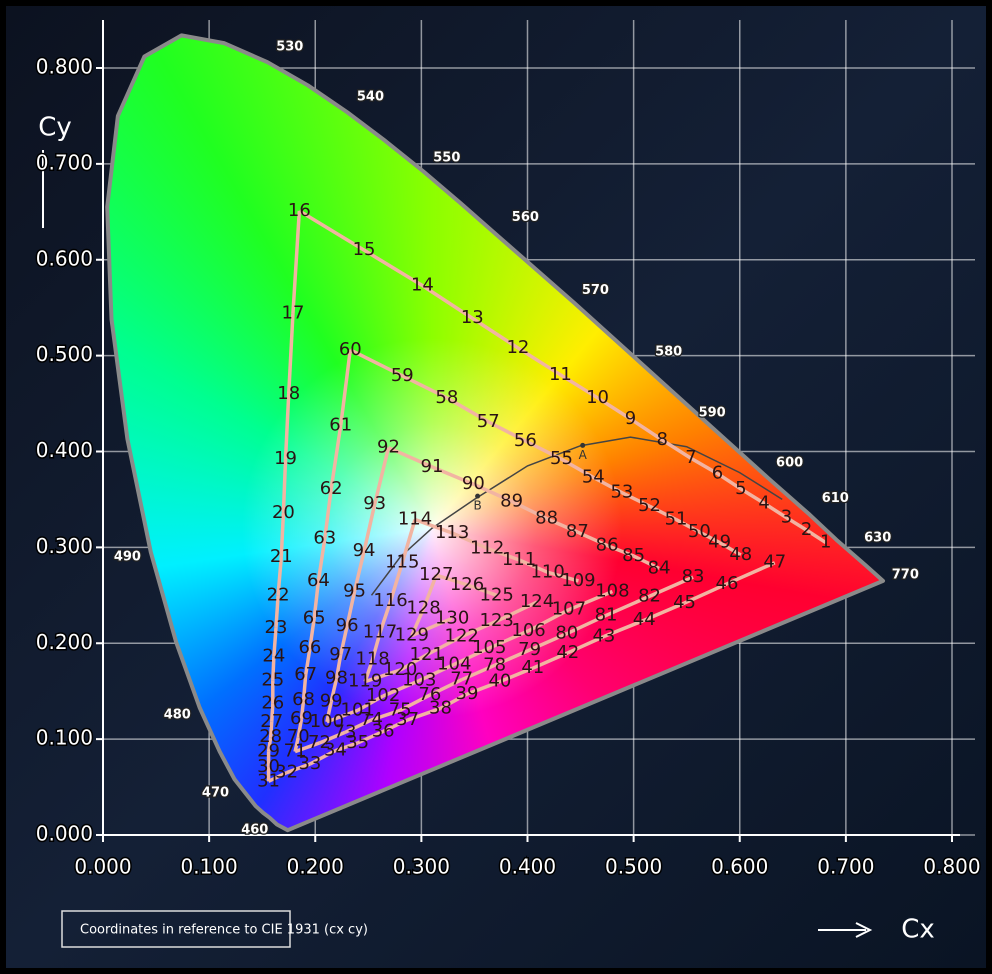 Image resolution: width=992 pixels, height=974 pixels. I want to click on y-axis-label: Cy, so click(55, 128).